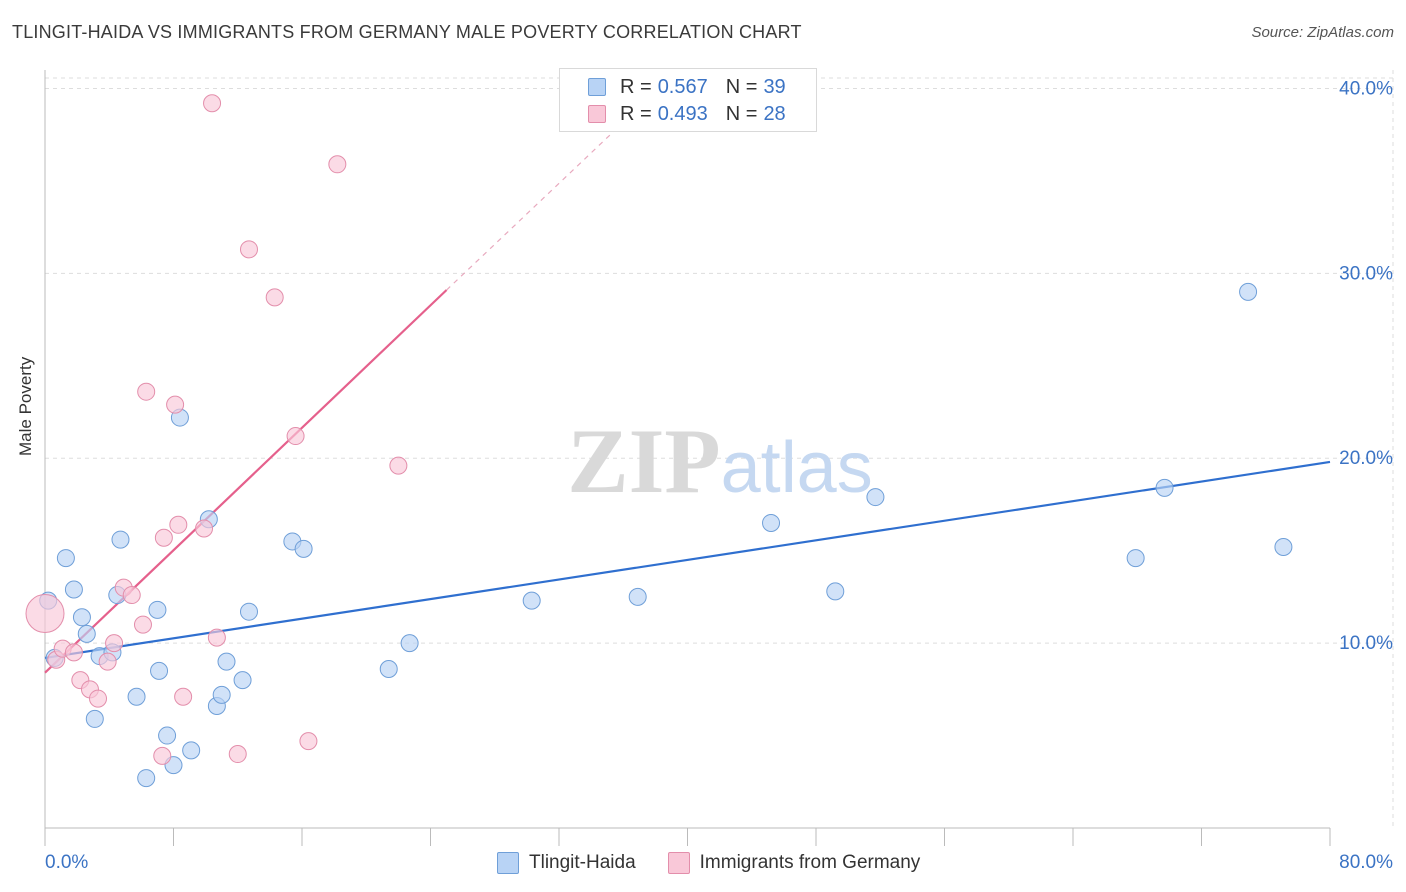 This screenshot has height=892, width=1406. I want to click on legend-r-value: 0.493, so click(682, 113).